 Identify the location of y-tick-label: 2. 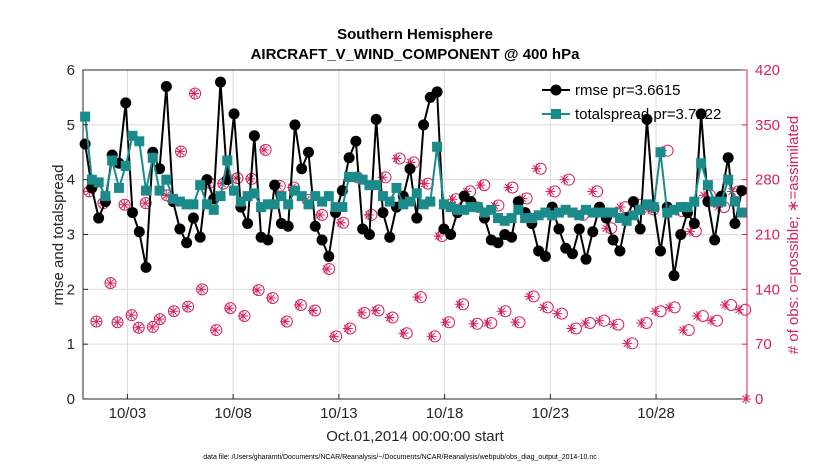
(71, 289).